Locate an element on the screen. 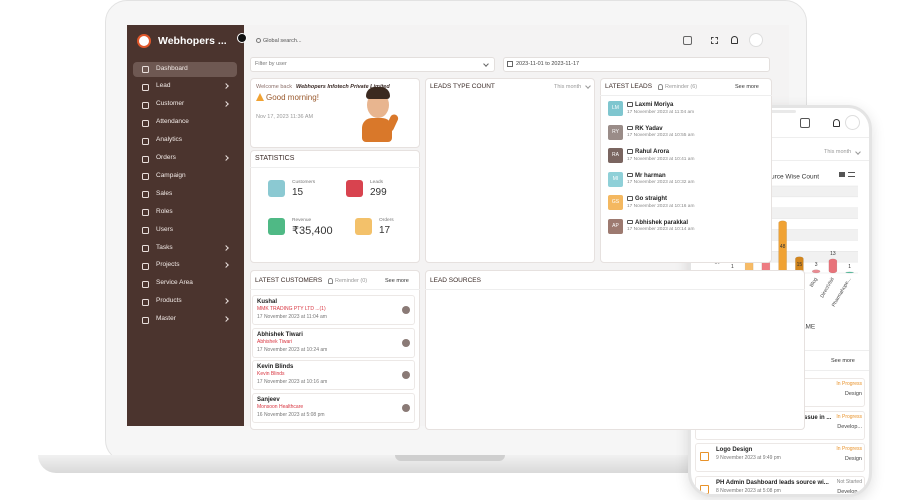 The image size is (900, 500). grid-band is located at coordinates (791, 235).